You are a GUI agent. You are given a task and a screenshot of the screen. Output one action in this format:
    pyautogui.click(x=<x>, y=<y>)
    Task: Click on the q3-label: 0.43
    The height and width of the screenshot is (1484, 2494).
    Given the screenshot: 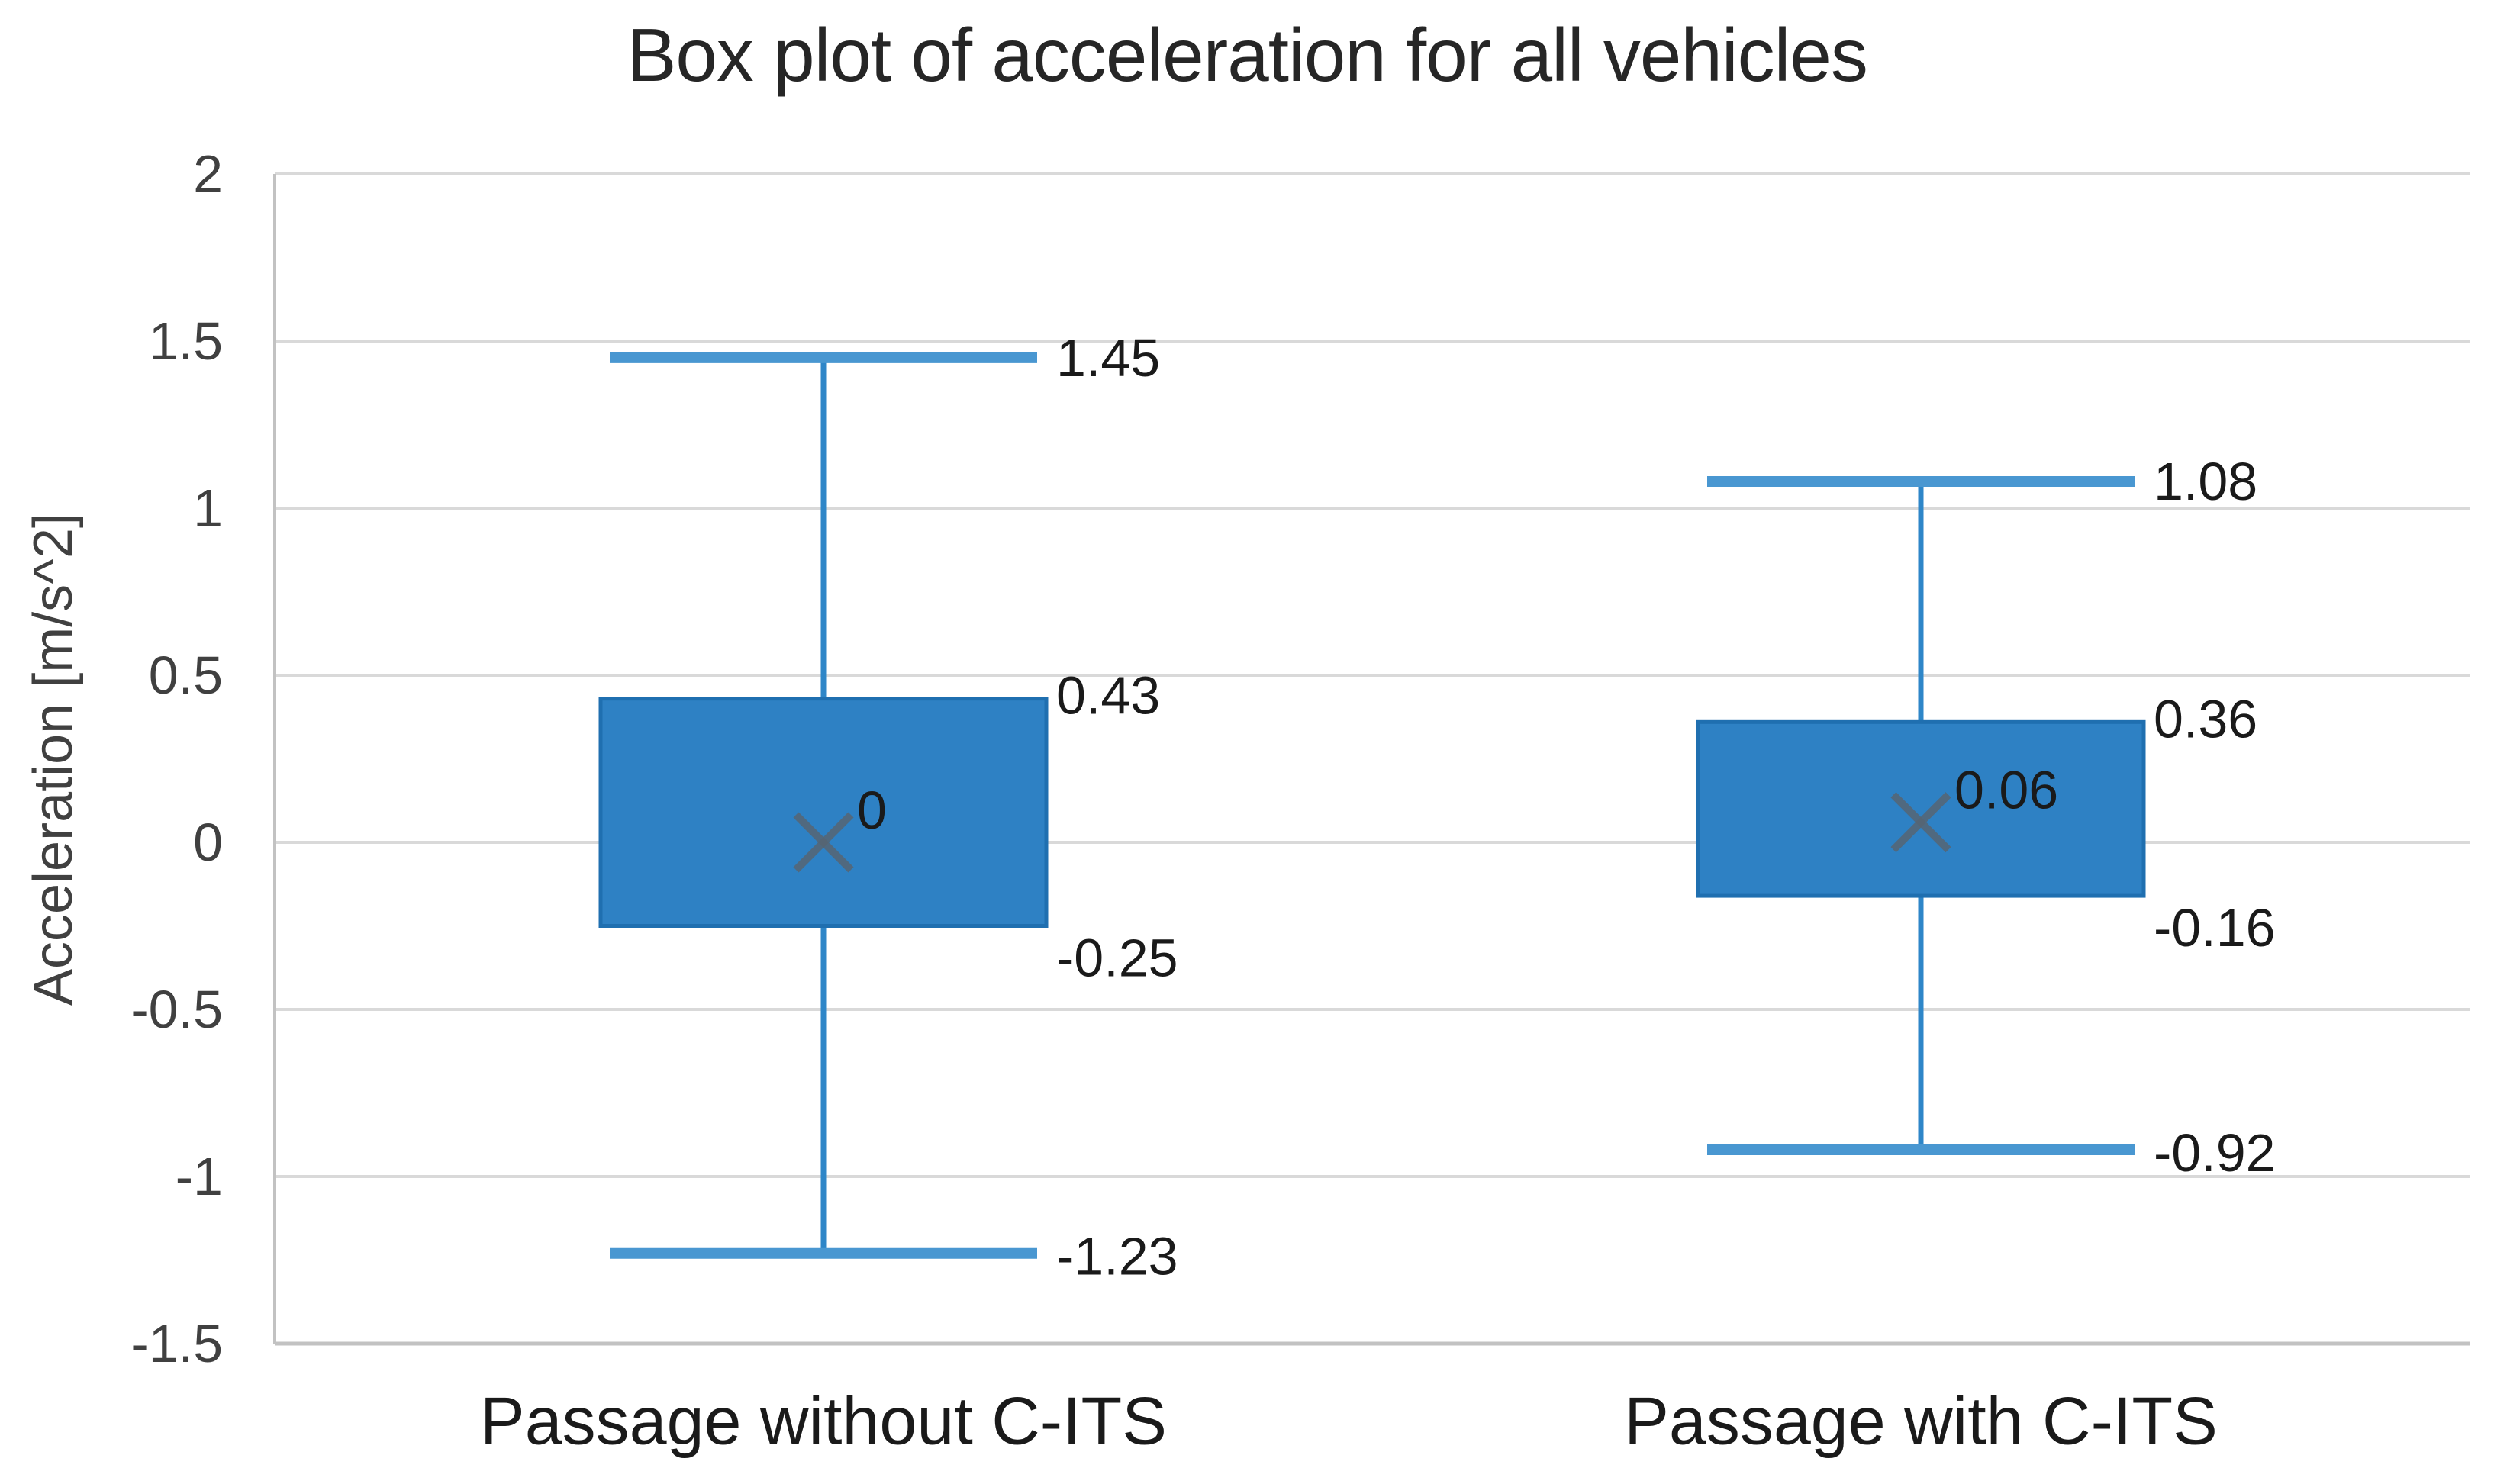 What is the action you would take?
    pyautogui.click(x=1108, y=696)
    